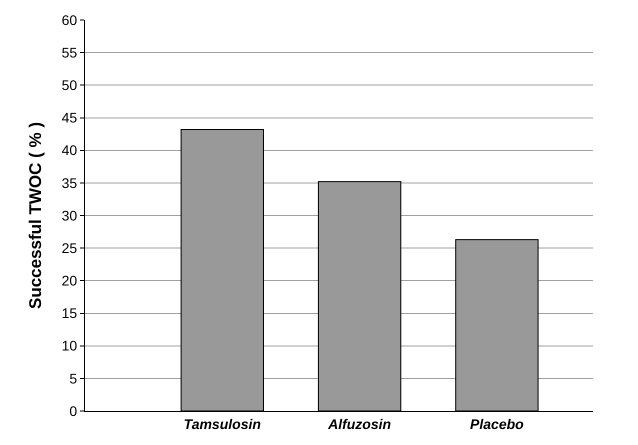 Image resolution: width=638 pixels, height=445 pixels. What do you see at coordinates (70, 118) in the screenshot?
I see `y-tick-label: 45` at bounding box center [70, 118].